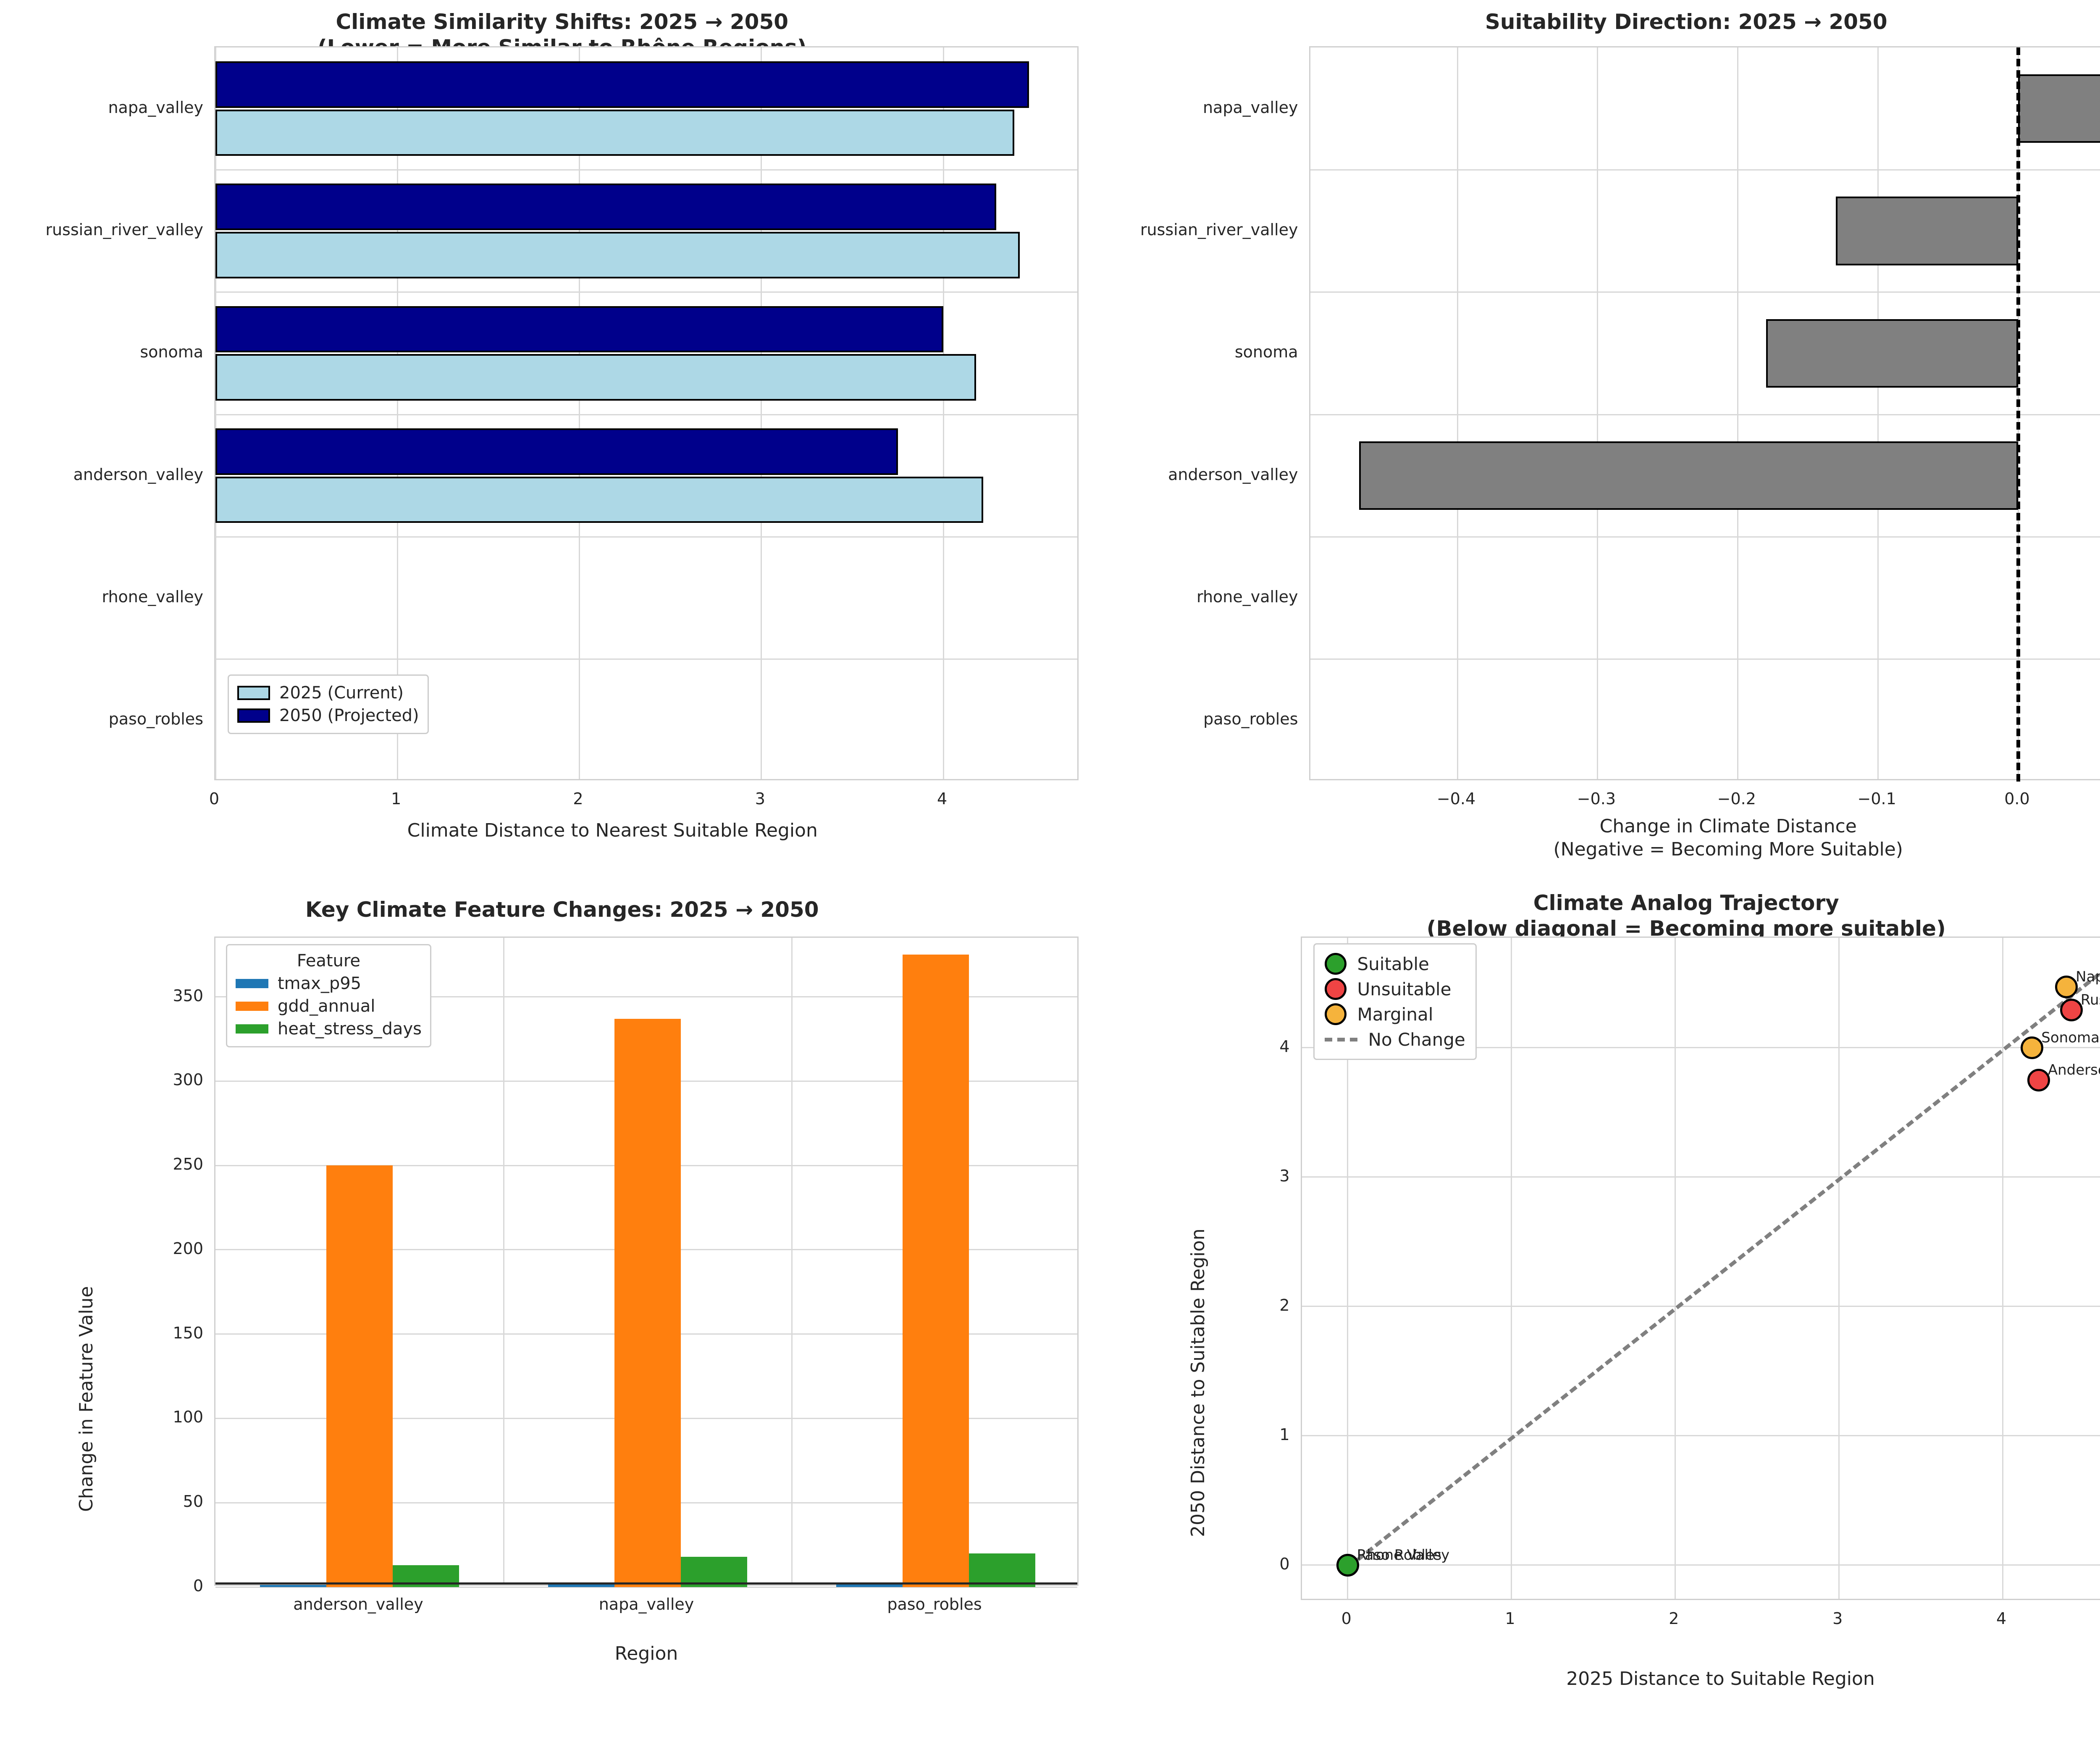  I want to click on panel4-point-label: Sonoma, so click(2070, 1037).